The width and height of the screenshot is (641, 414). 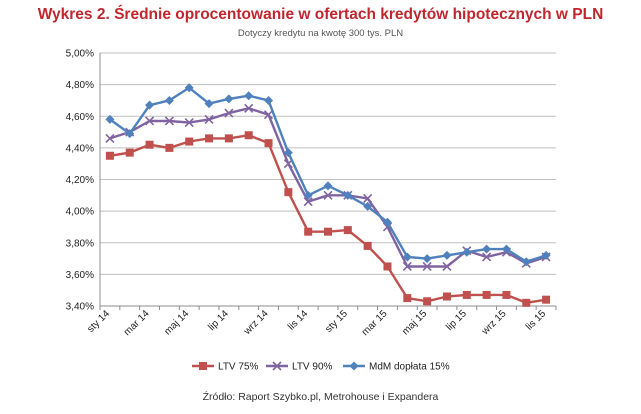 What do you see at coordinates (320, 33) in the screenshot?
I see `chart-subtitle: Dotyczy kredytu na kwotę 300 tys. PLN` at bounding box center [320, 33].